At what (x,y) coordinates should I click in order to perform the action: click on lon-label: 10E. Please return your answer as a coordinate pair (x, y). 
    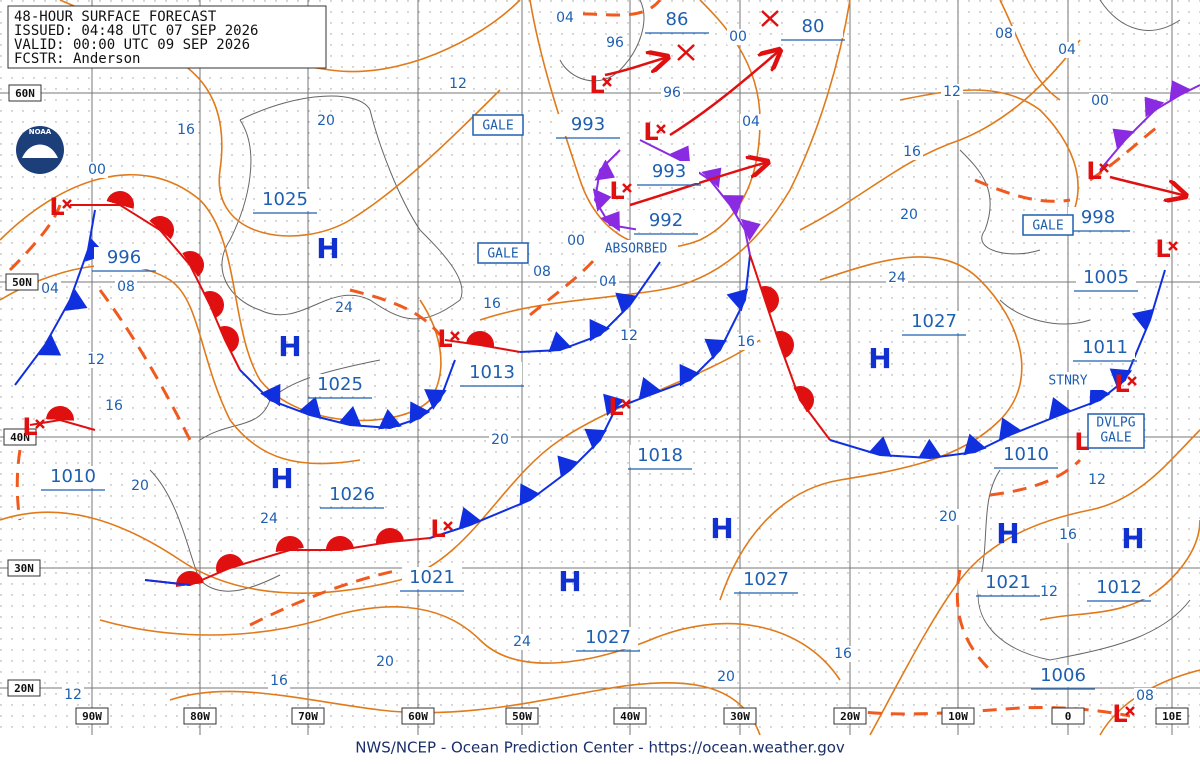
    Looking at the image, I should click on (1172, 716).